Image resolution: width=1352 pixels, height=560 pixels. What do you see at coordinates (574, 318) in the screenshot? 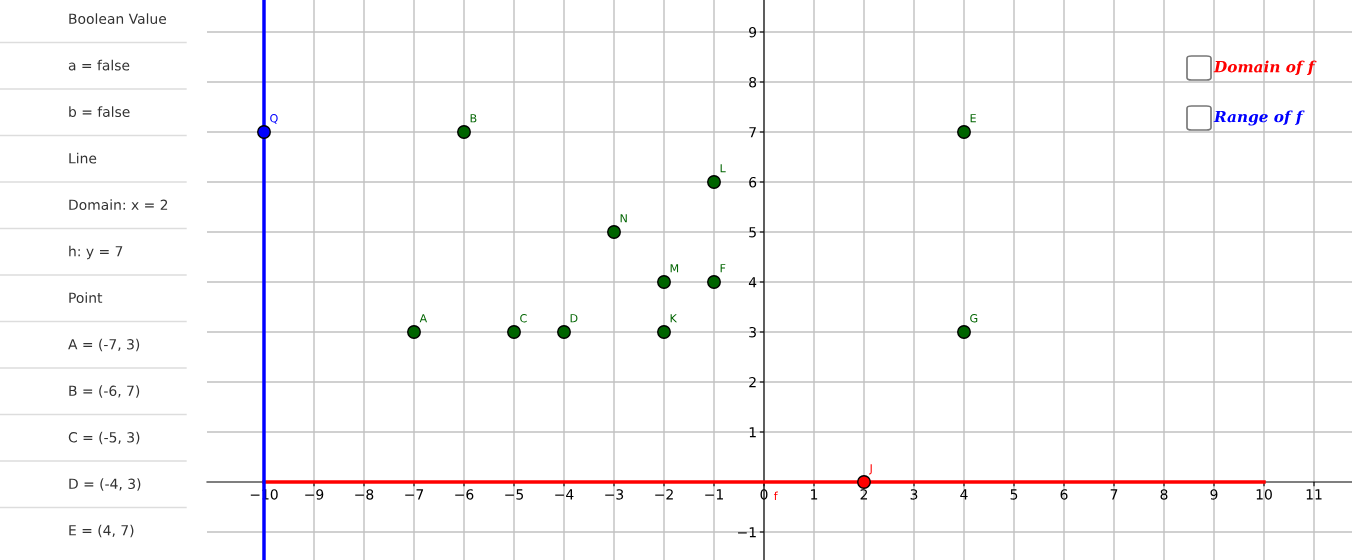
I see `annotation: D` at bounding box center [574, 318].